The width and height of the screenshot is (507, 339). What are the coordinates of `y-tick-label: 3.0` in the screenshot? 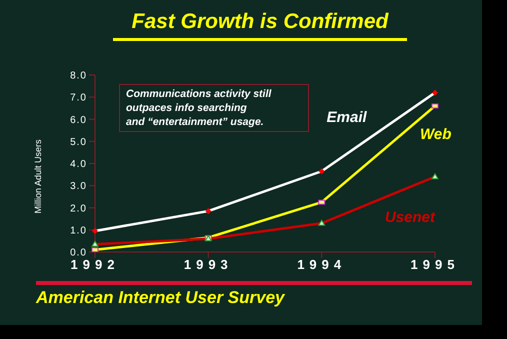 It's located at (78, 186).